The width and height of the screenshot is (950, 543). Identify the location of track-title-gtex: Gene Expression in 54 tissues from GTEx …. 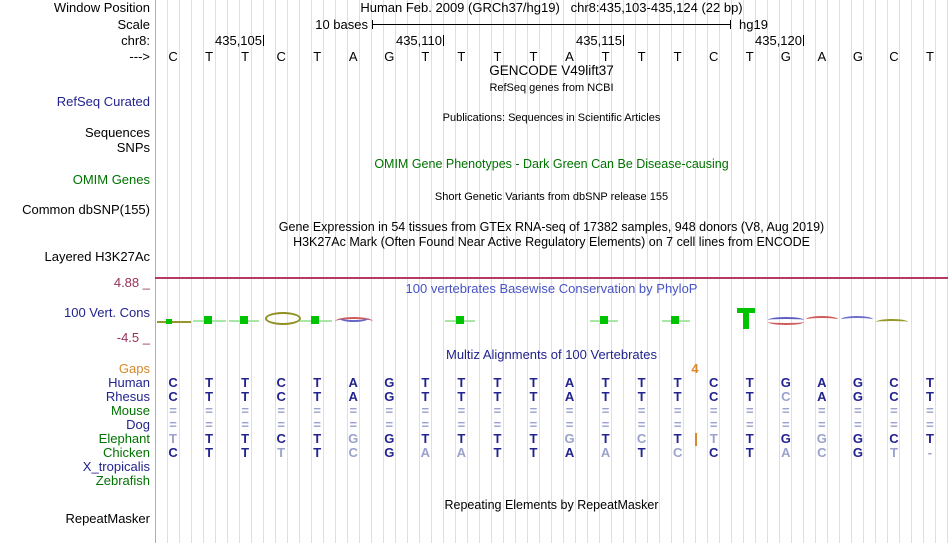
(551, 227).